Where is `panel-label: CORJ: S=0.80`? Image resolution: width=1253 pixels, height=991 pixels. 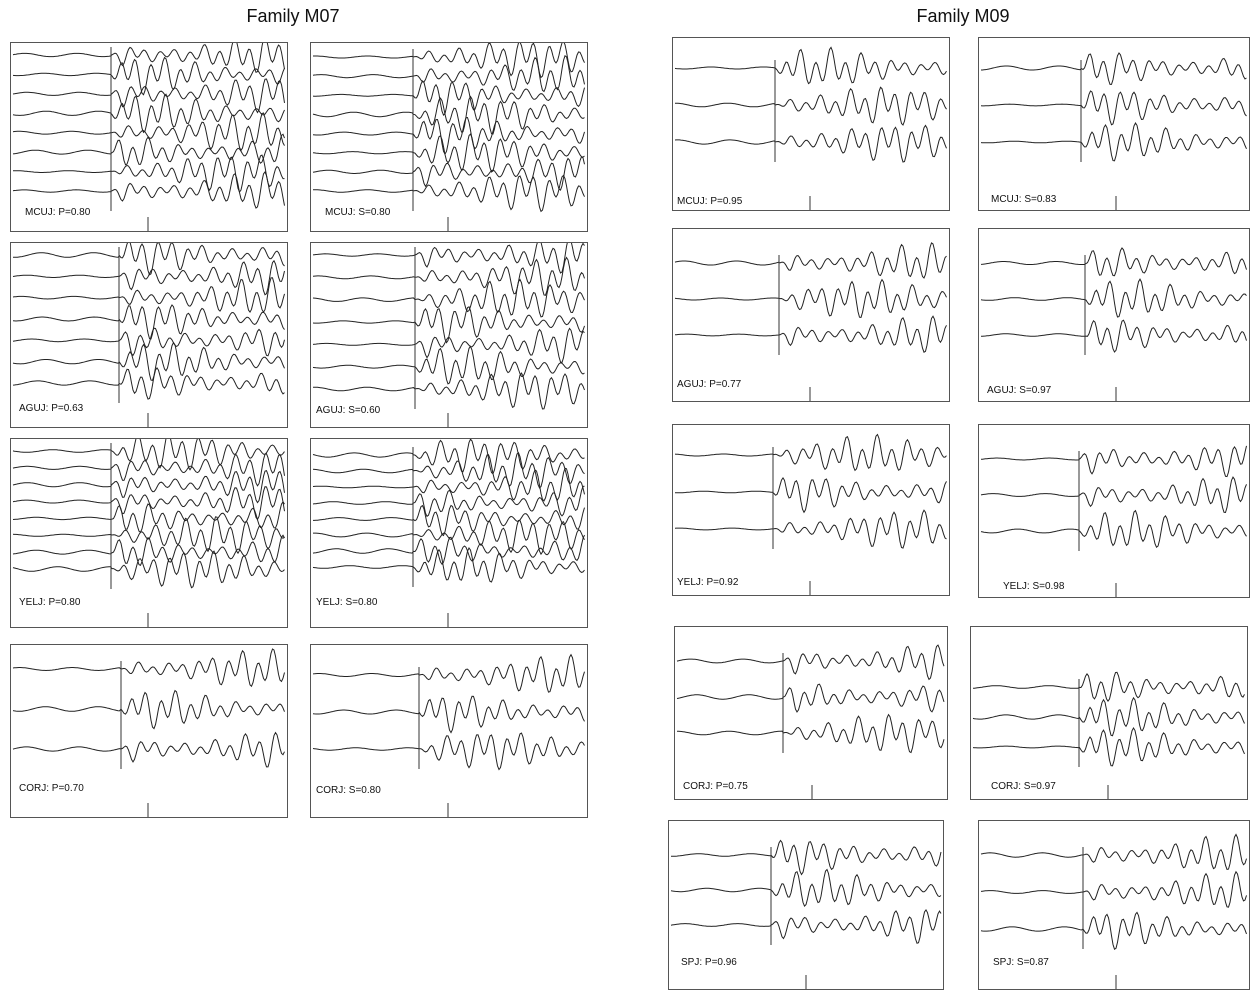
panel-label: CORJ: S=0.80 is located at coordinates (348, 790).